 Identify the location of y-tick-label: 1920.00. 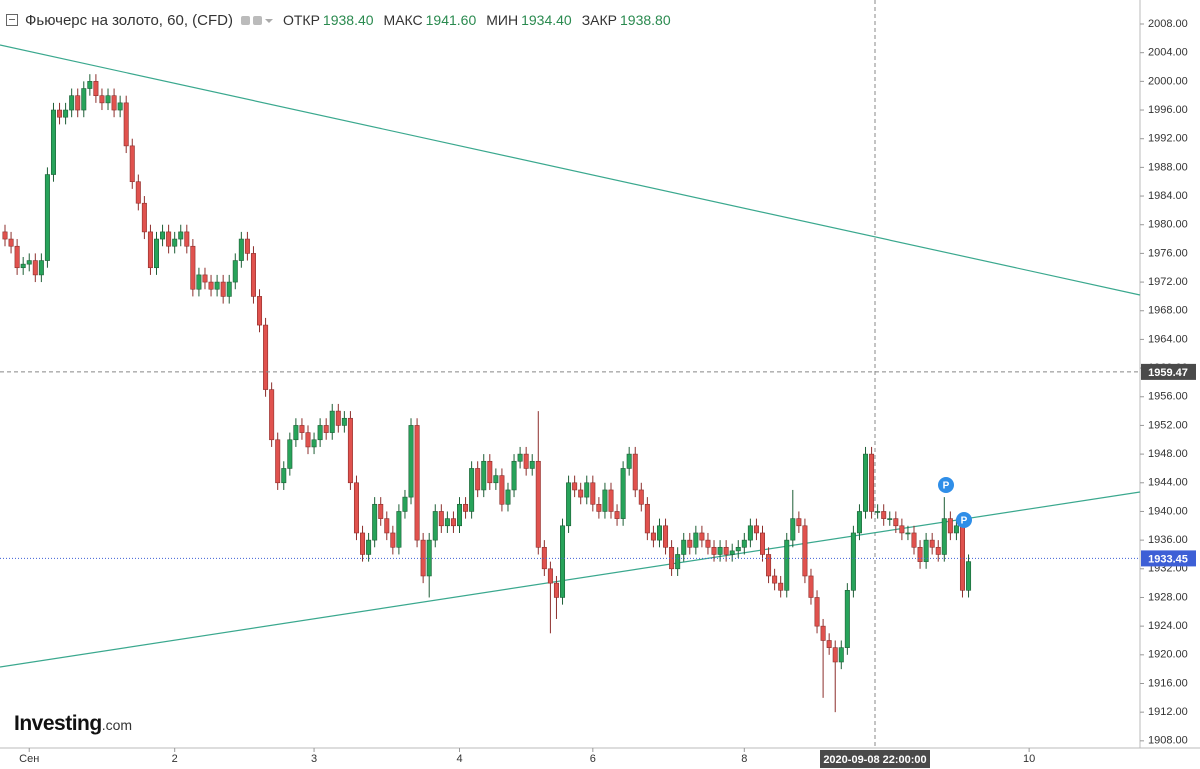
(1168, 655).